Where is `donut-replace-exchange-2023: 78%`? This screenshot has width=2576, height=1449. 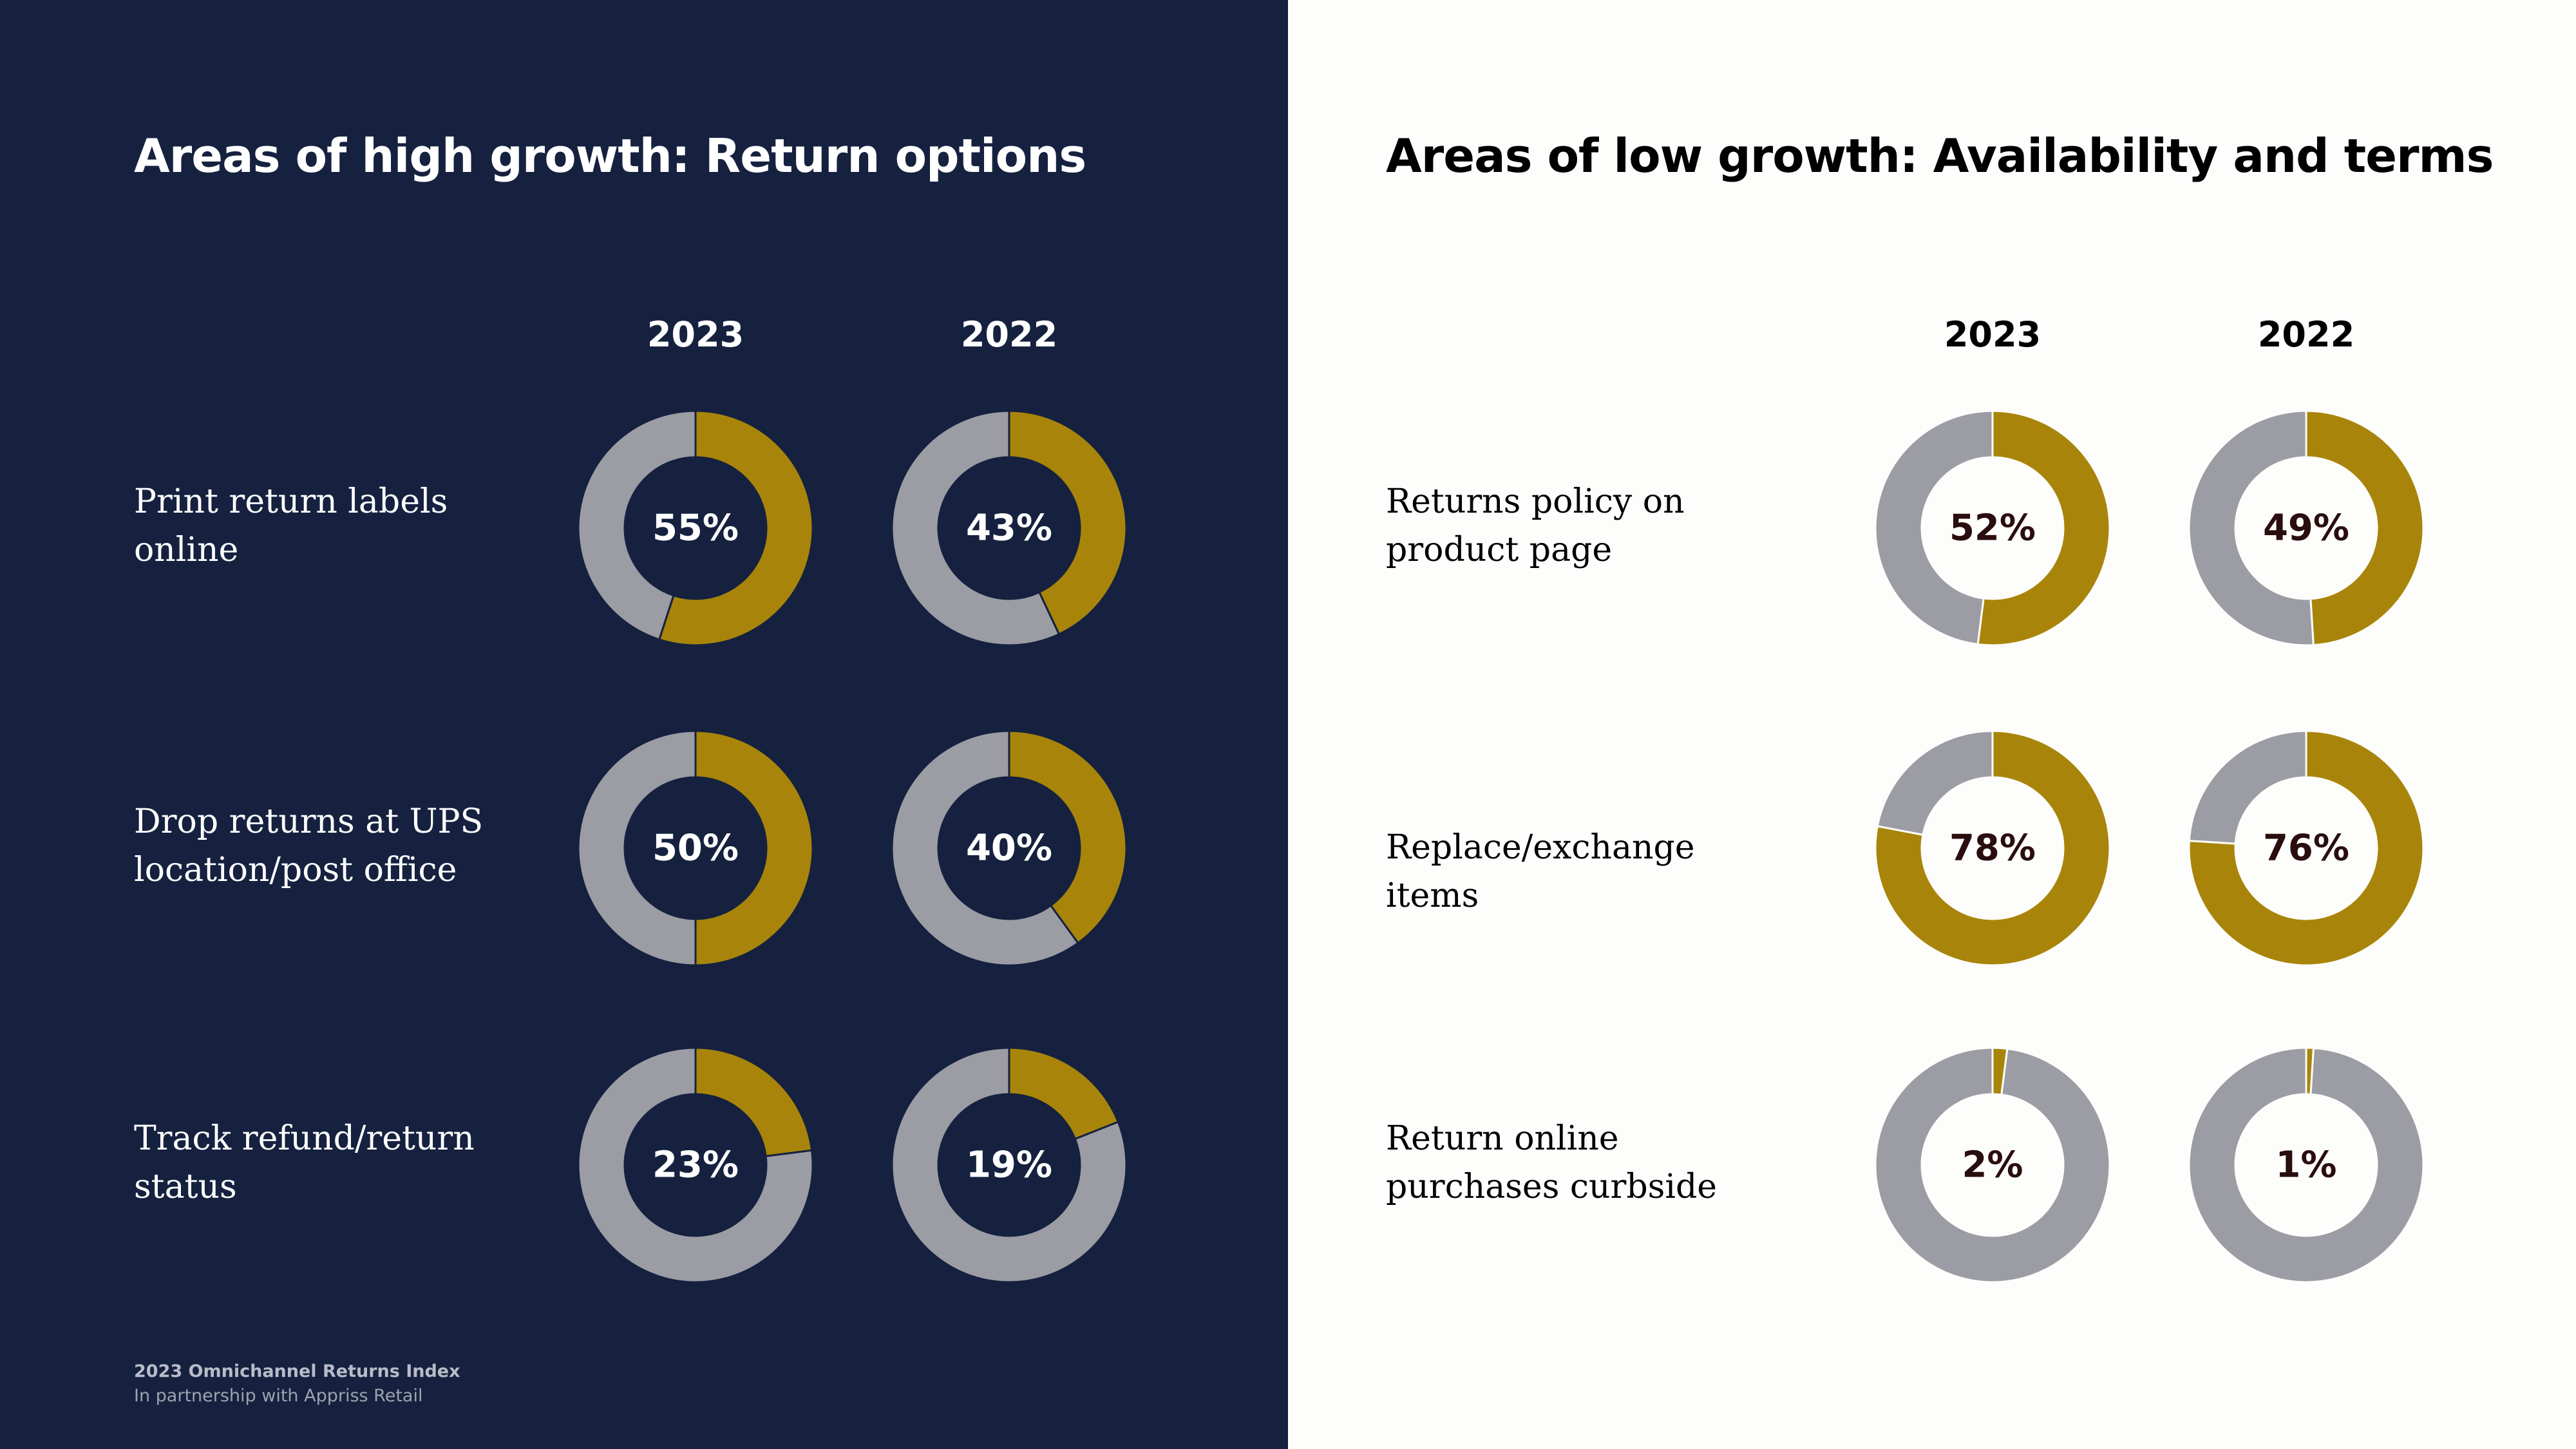 donut-replace-exchange-2023: 78% is located at coordinates (1993, 848).